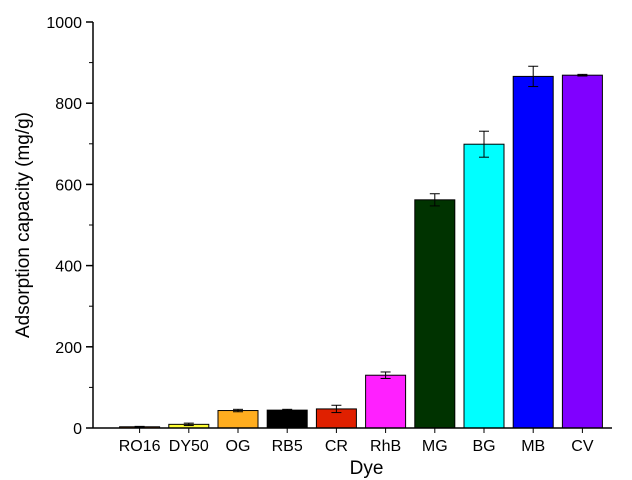 Image resolution: width=632 pixels, height=480 pixels. Describe the element at coordinates (435, 314) in the screenshot. I see `bar-mg` at that location.